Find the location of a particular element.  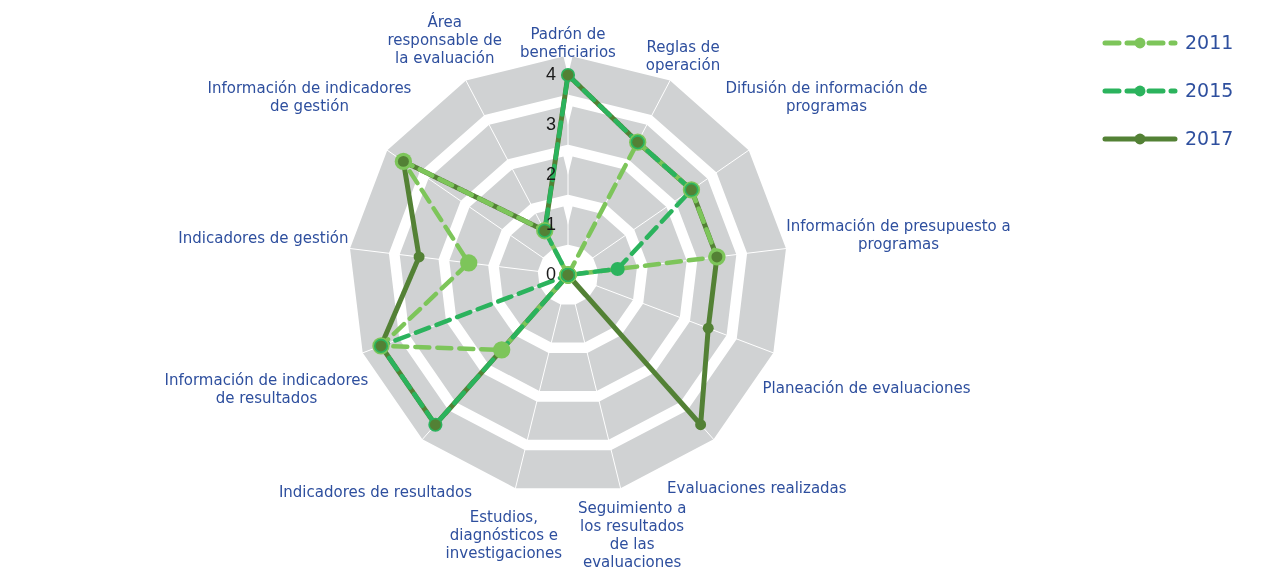

spoke-label: Información de indicadores de gestión is located at coordinates (309, 96).